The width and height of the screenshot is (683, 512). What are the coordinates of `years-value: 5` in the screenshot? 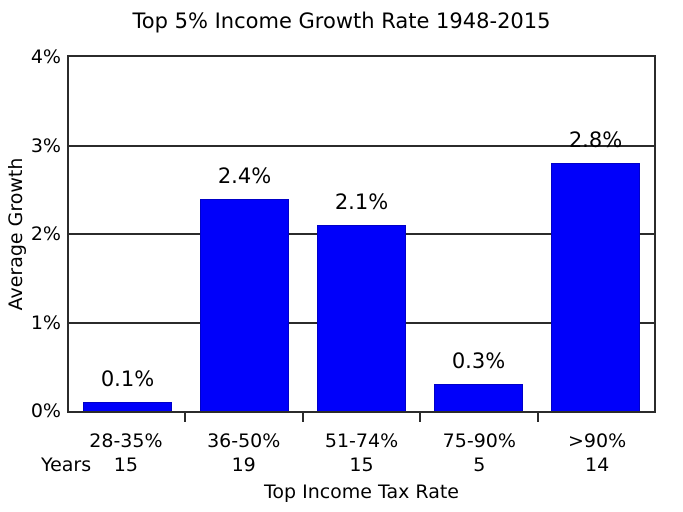 It's located at (479, 465).